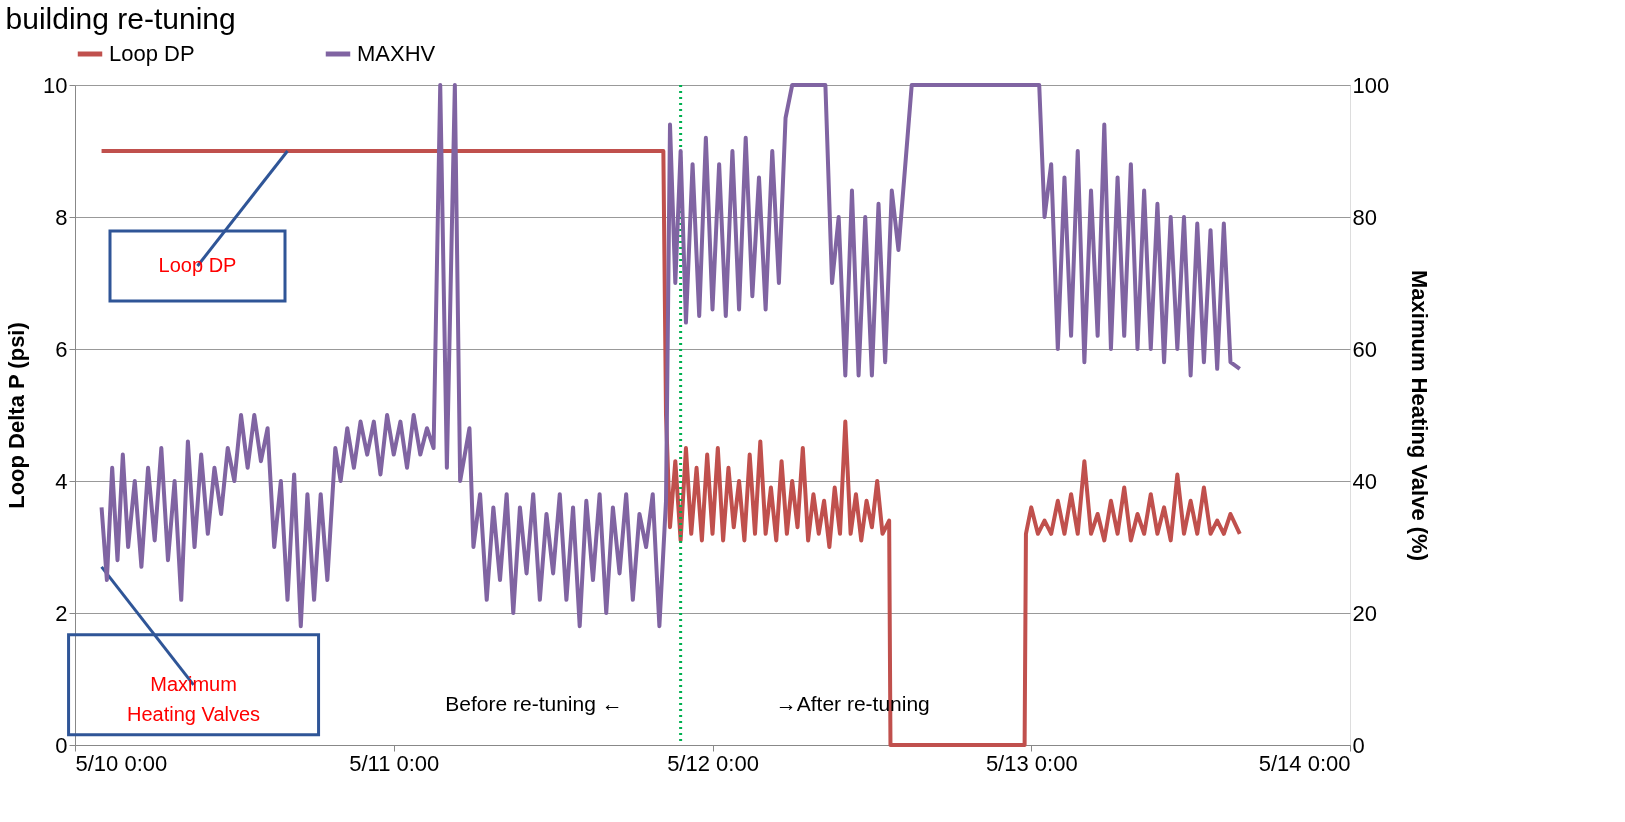 The width and height of the screenshot is (1625, 822). What do you see at coordinates (1364, 481) in the screenshot?
I see `y2-tick-label: 40` at bounding box center [1364, 481].